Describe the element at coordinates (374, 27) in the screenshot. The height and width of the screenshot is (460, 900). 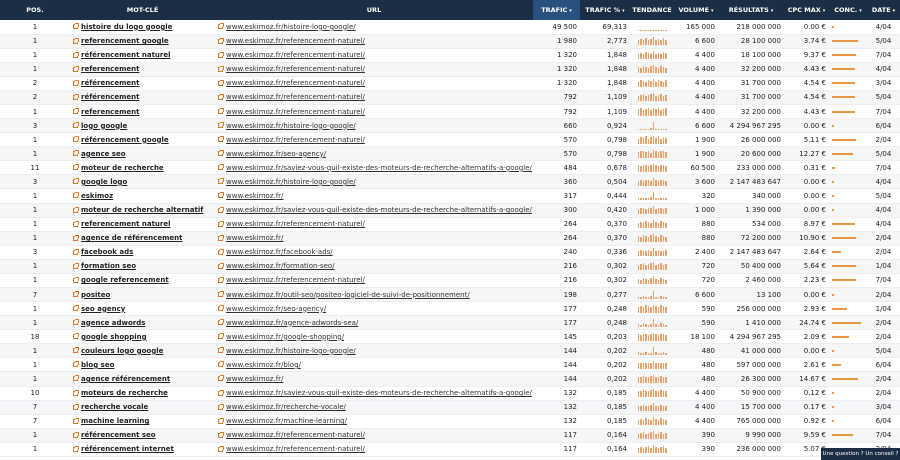
I see `cell-url: www.eskimoz.fr/histoire-logo-google/` at that location.